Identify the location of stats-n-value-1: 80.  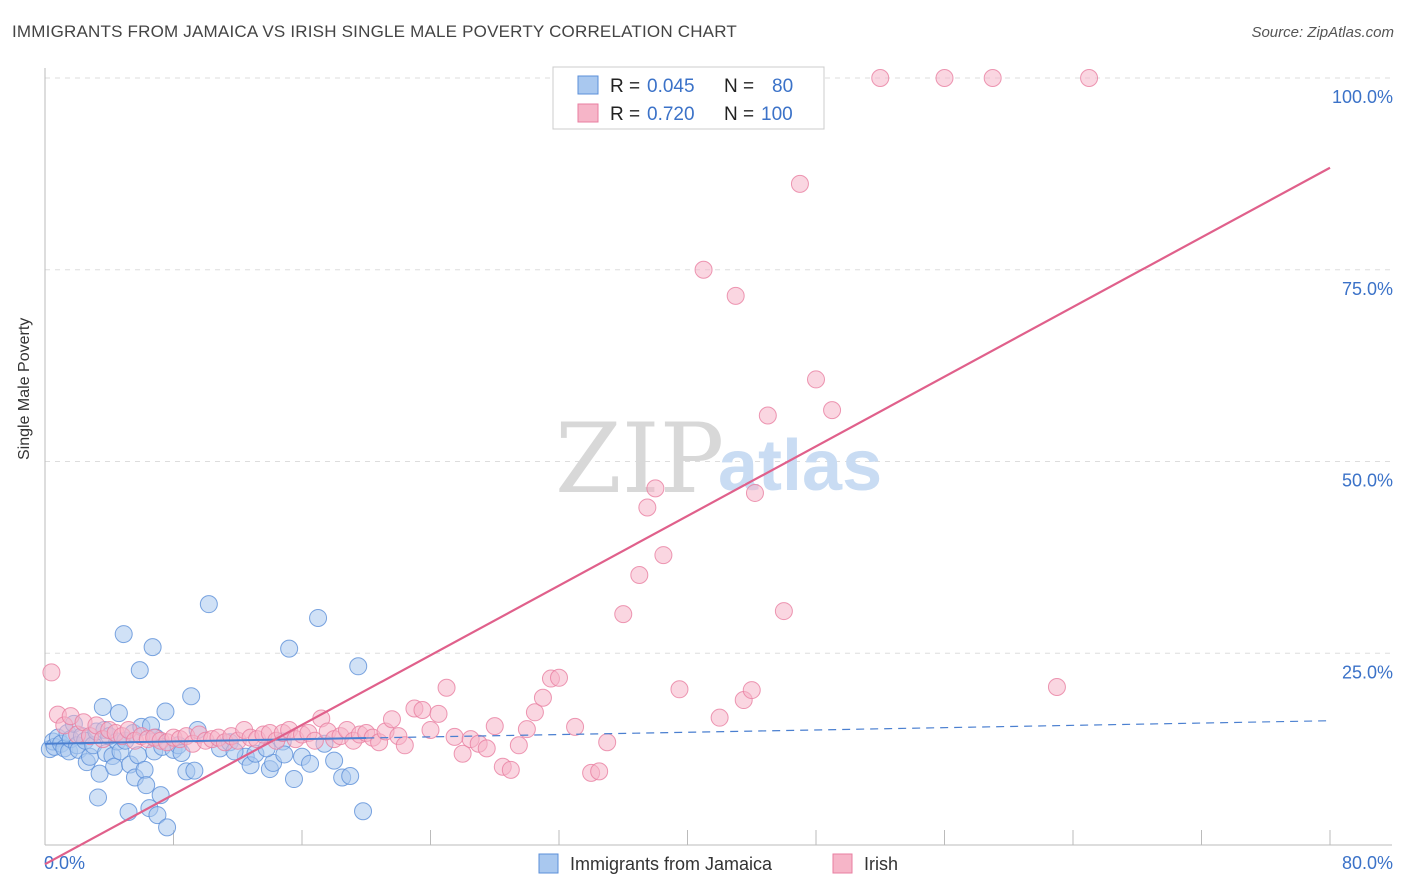
(782, 86).